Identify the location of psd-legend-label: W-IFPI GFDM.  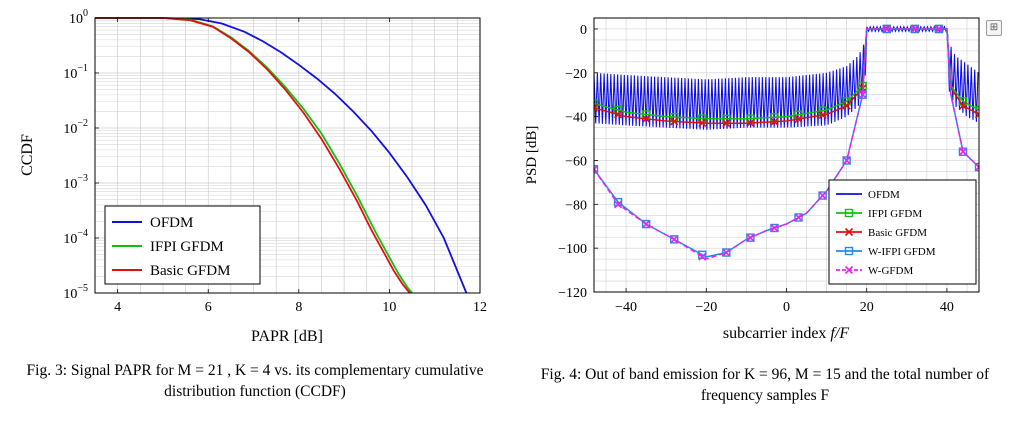
(902, 252).